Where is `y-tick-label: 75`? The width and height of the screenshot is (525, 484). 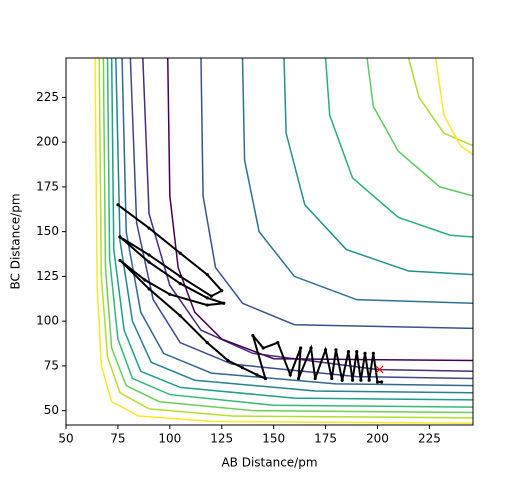
y-tick-label: 75 is located at coordinates (51, 365).